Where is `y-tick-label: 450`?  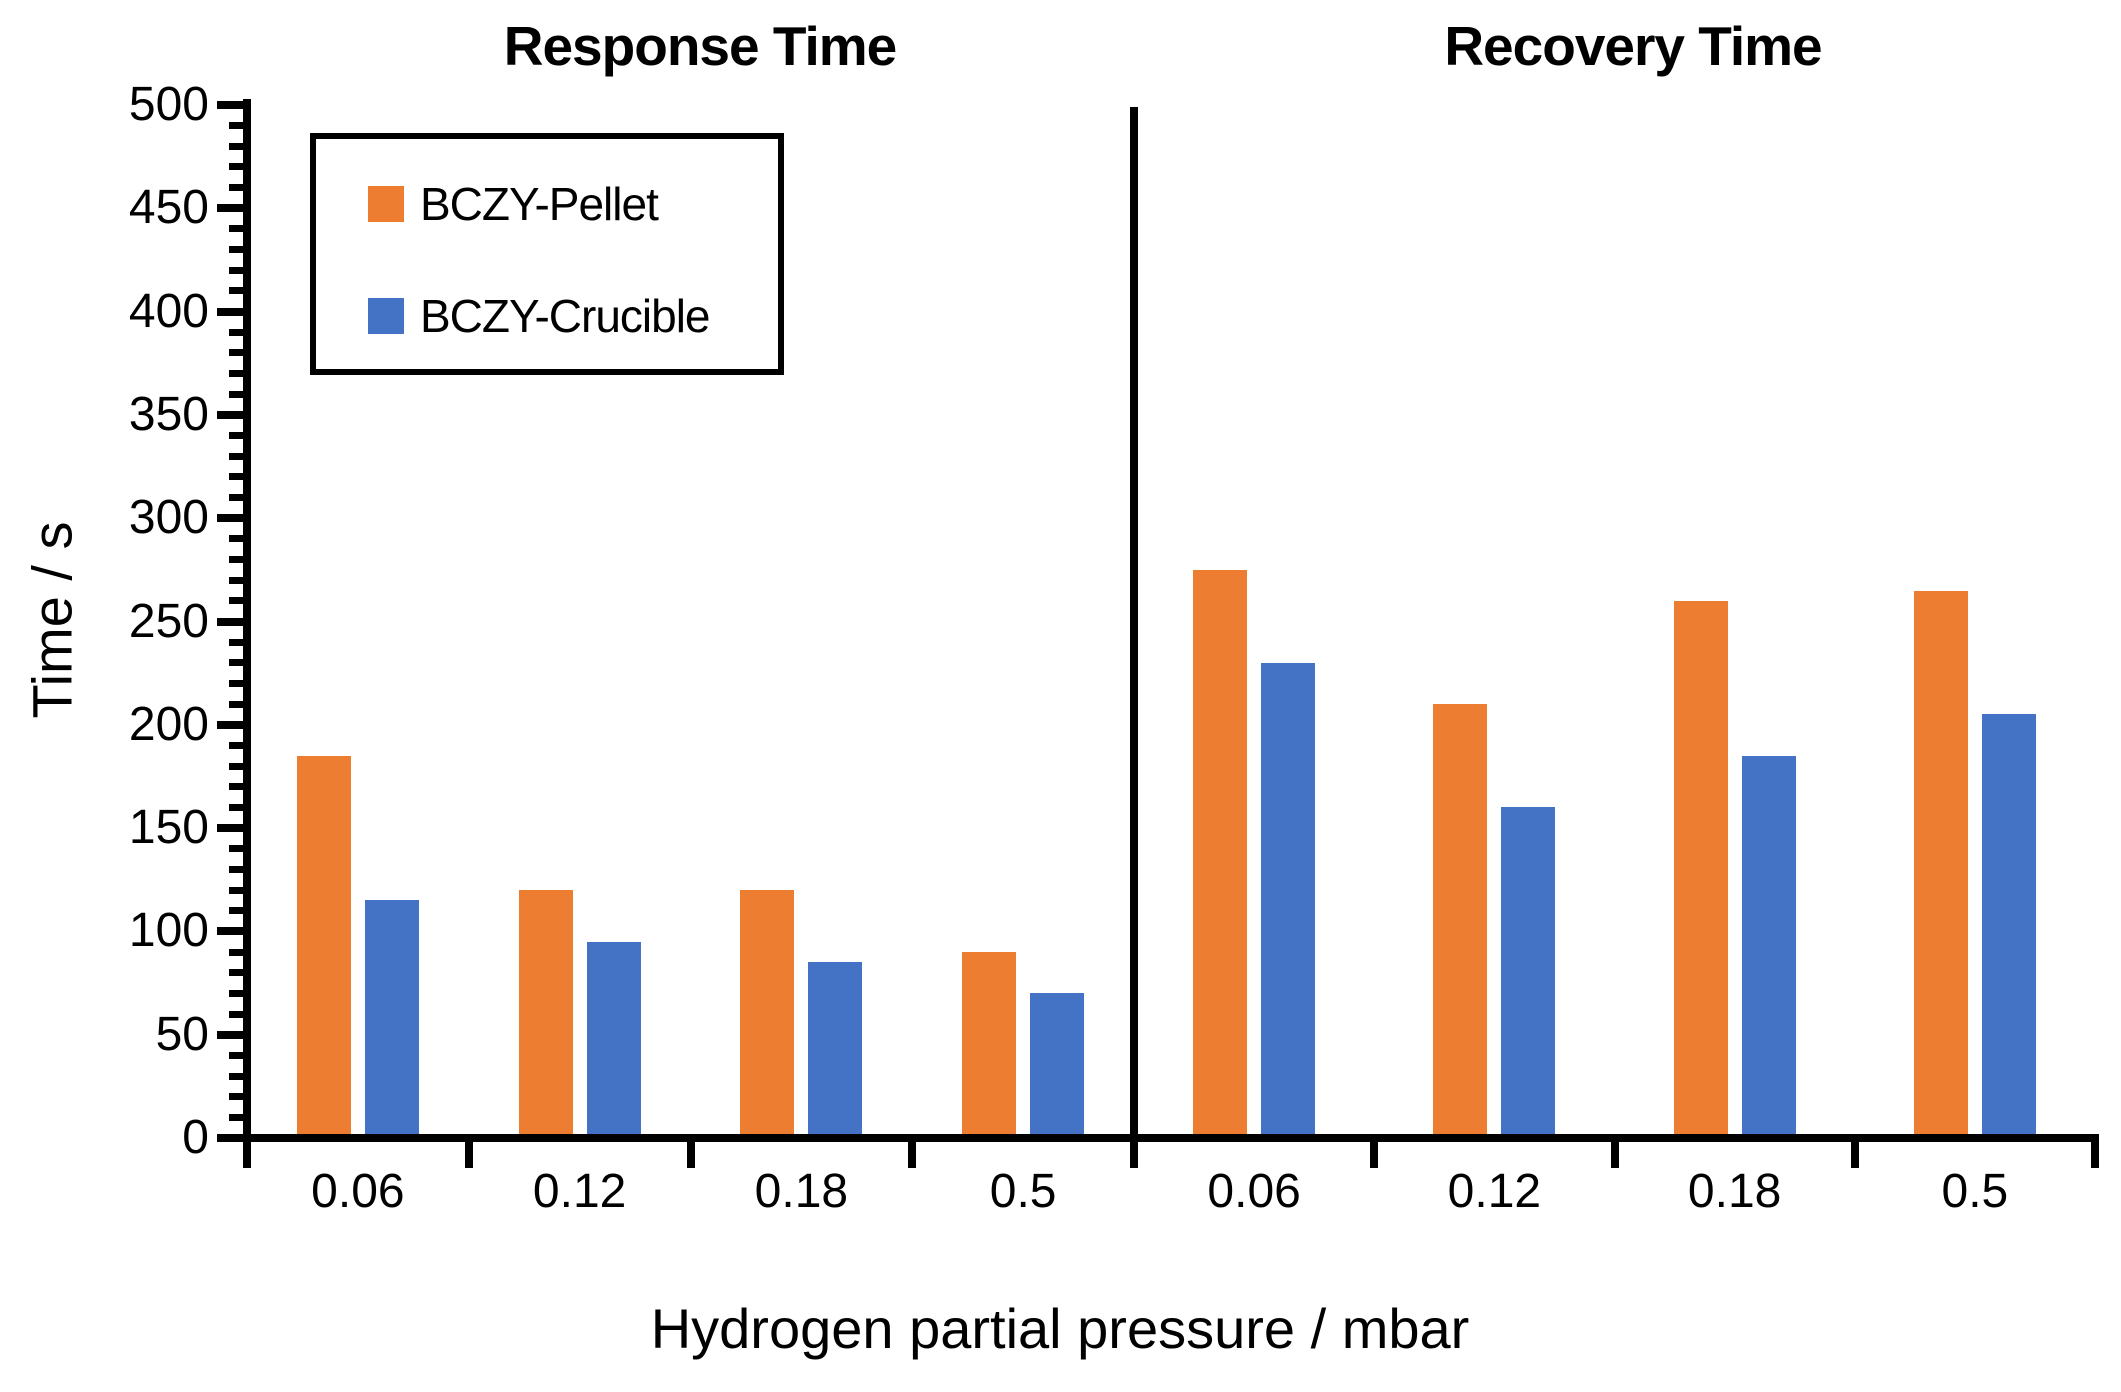
y-tick-label: 450 is located at coordinates (168, 208).